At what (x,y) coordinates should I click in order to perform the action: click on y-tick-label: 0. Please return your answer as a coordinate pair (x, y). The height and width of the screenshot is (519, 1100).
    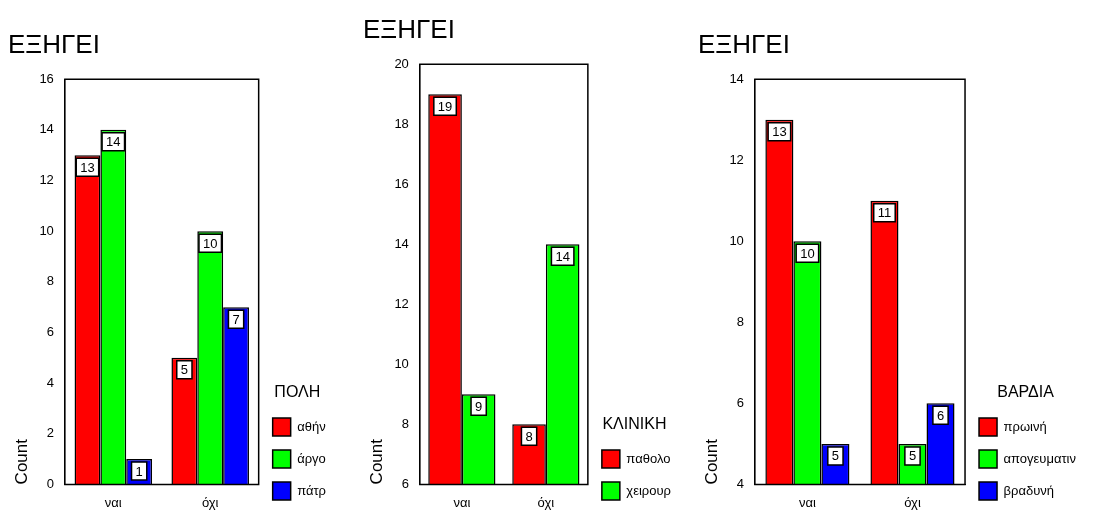
    Looking at the image, I should click on (50, 483).